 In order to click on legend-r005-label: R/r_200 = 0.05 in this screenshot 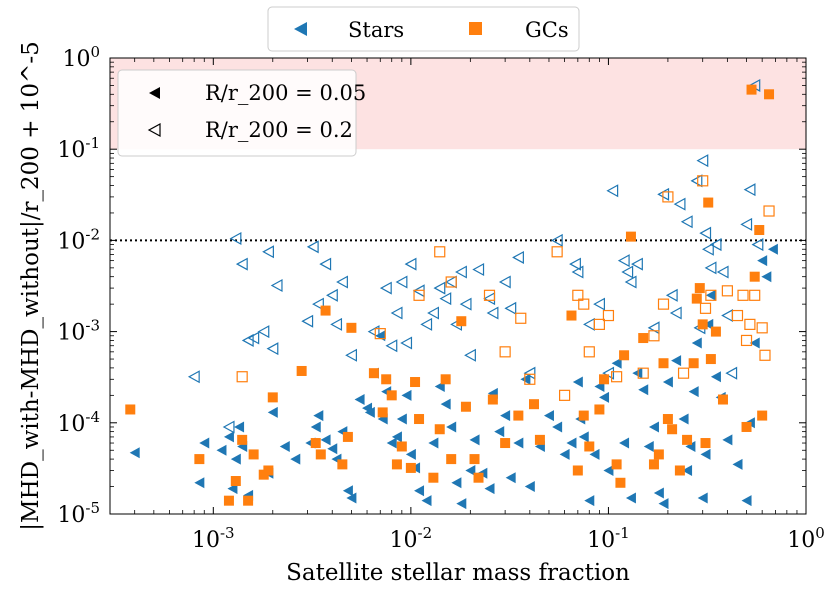, I will do `click(285, 93)`.